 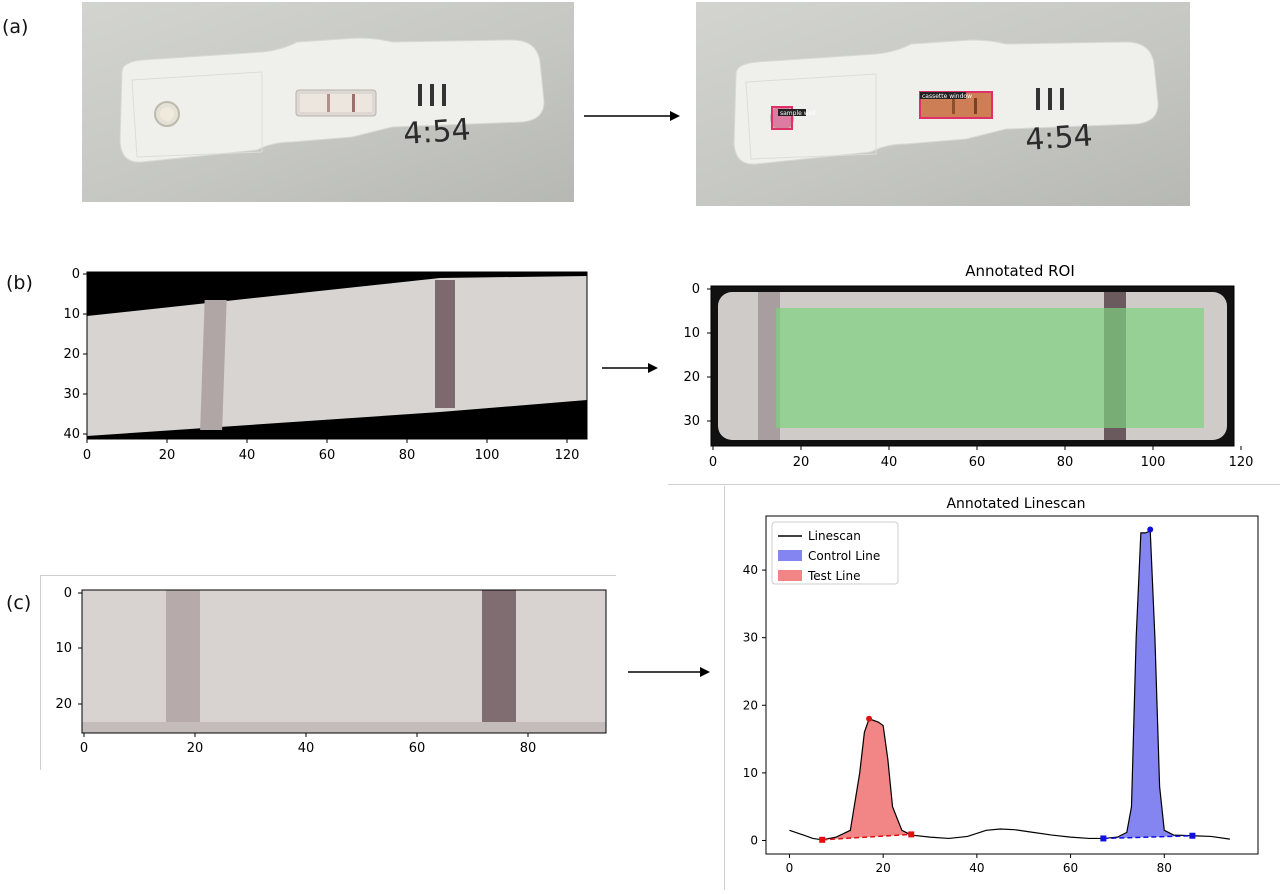 What do you see at coordinates (947, 96) in the screenshot?
I see `detection-label-cassette-window: cassette window` at bounding box center [947, 96].